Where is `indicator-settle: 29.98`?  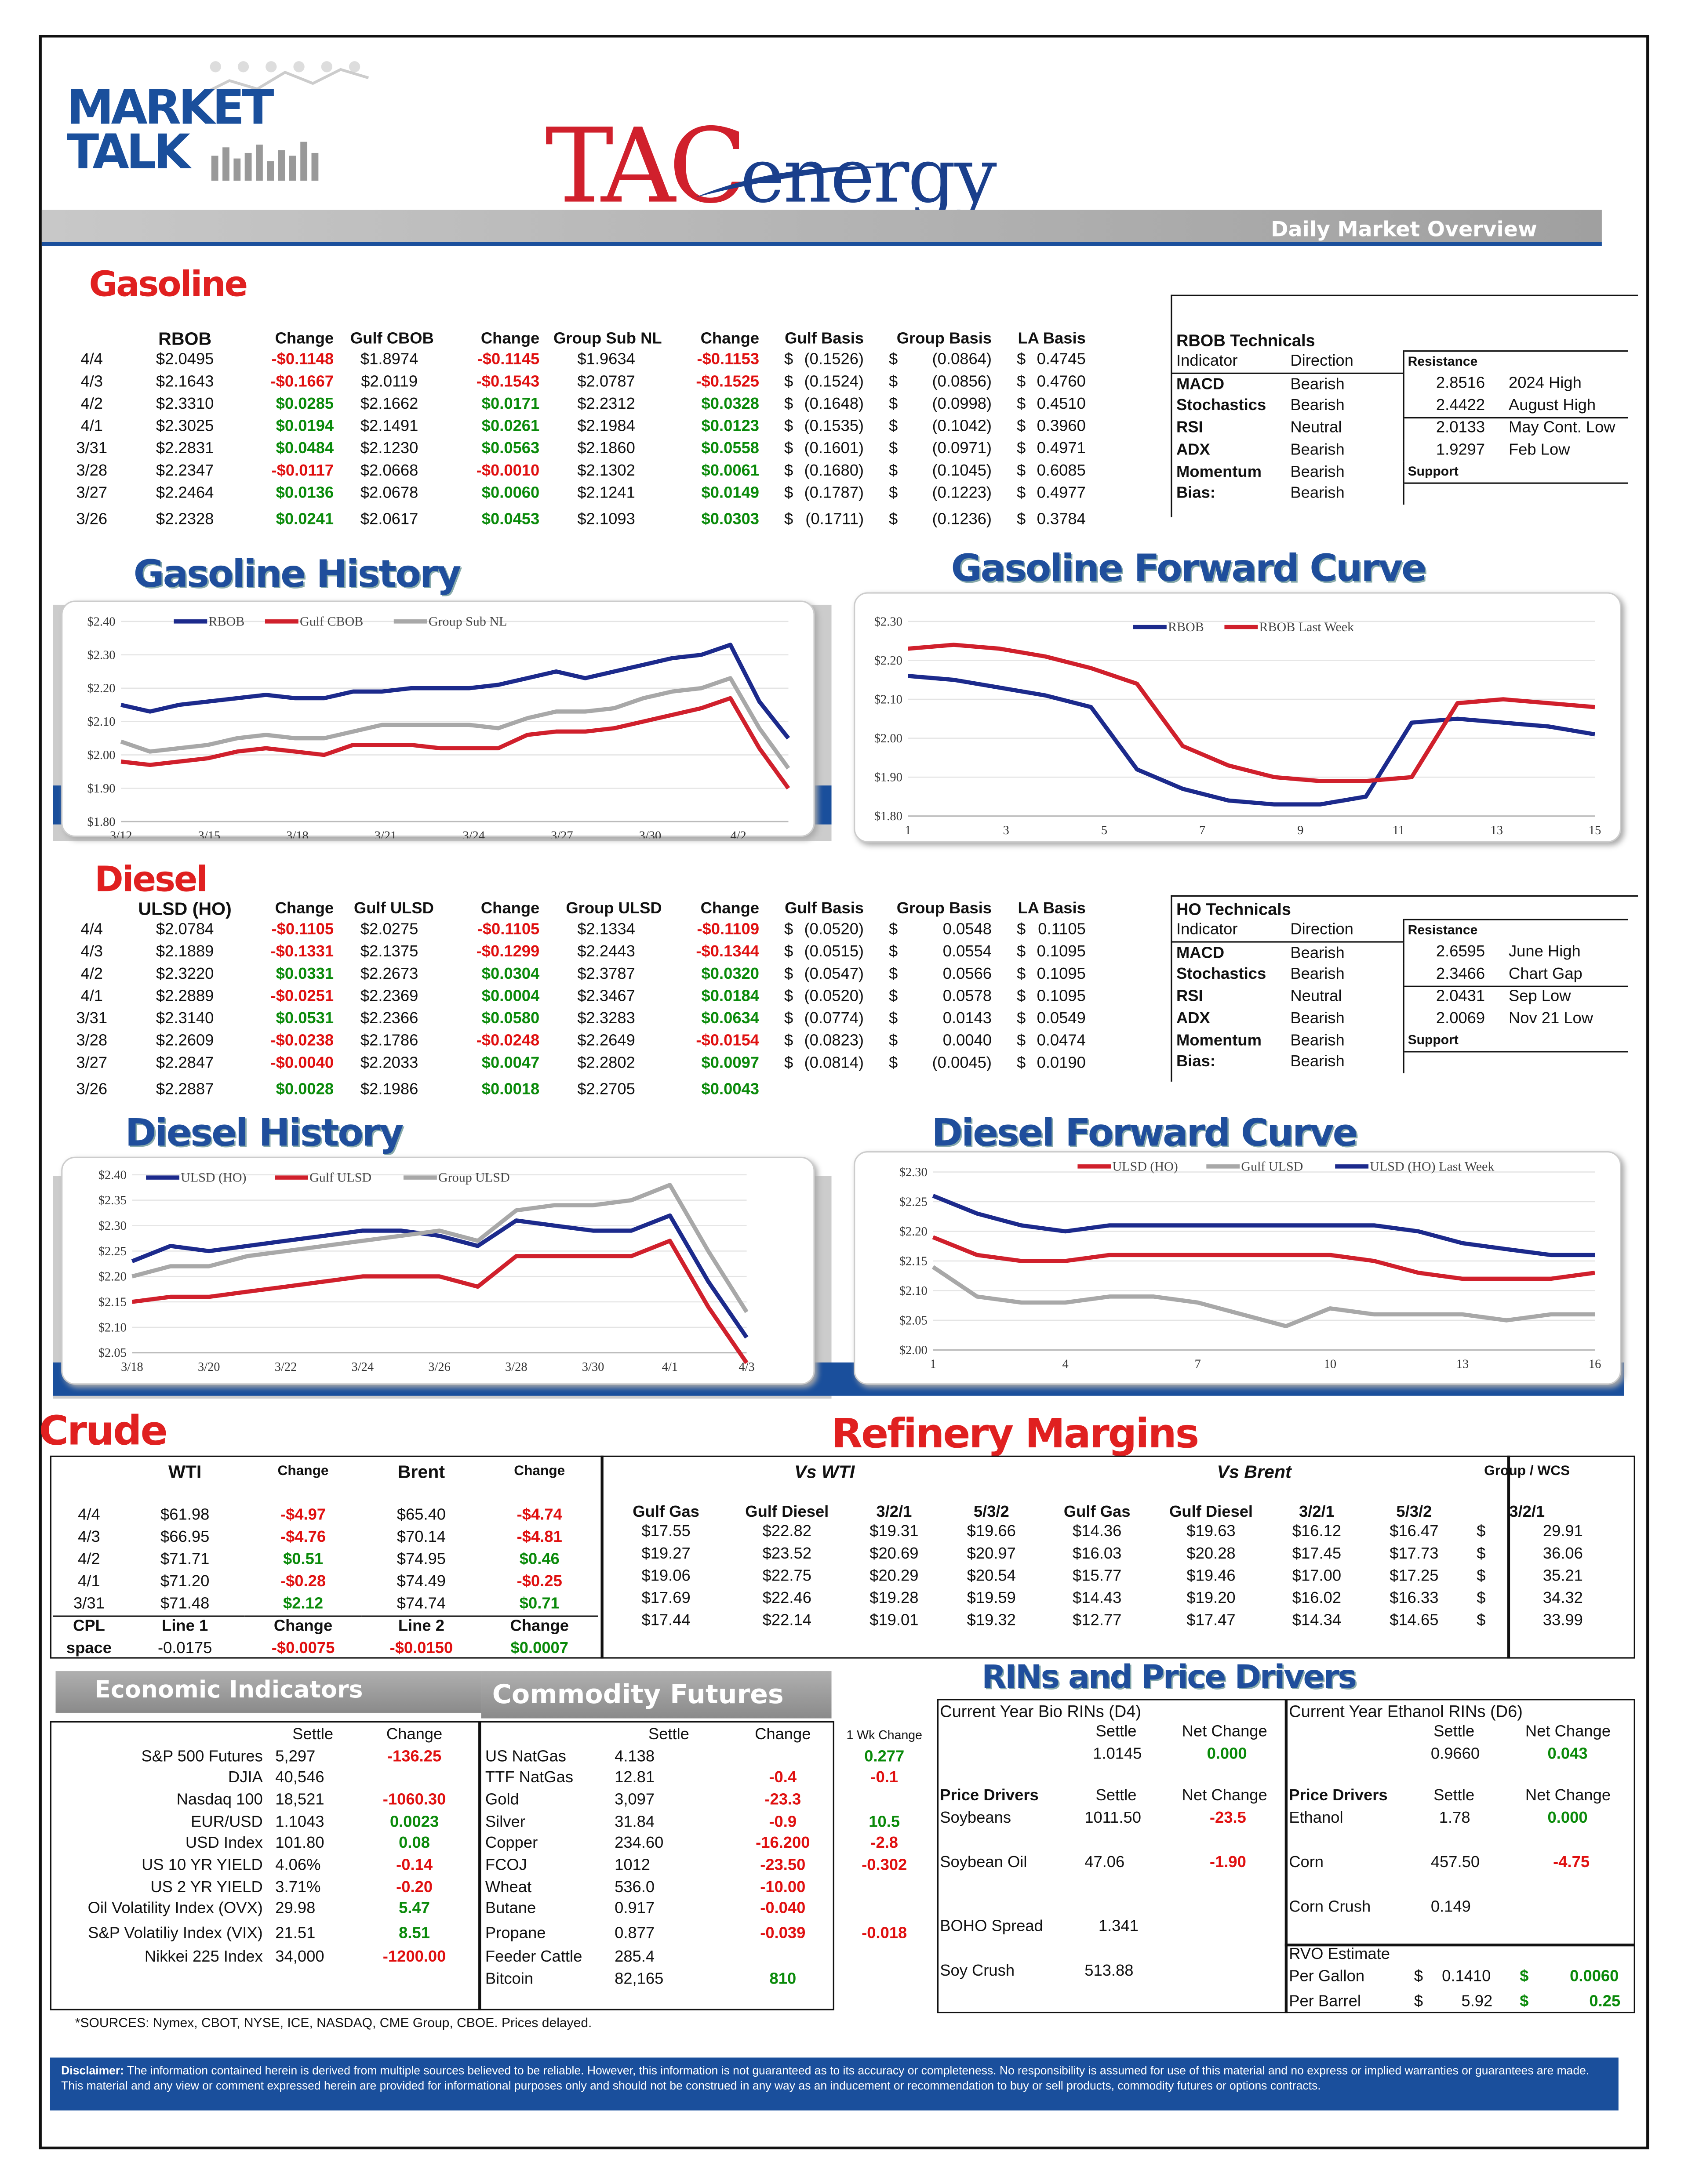 indicator-settle: 29.98 is located at coordinates (295, 1909).